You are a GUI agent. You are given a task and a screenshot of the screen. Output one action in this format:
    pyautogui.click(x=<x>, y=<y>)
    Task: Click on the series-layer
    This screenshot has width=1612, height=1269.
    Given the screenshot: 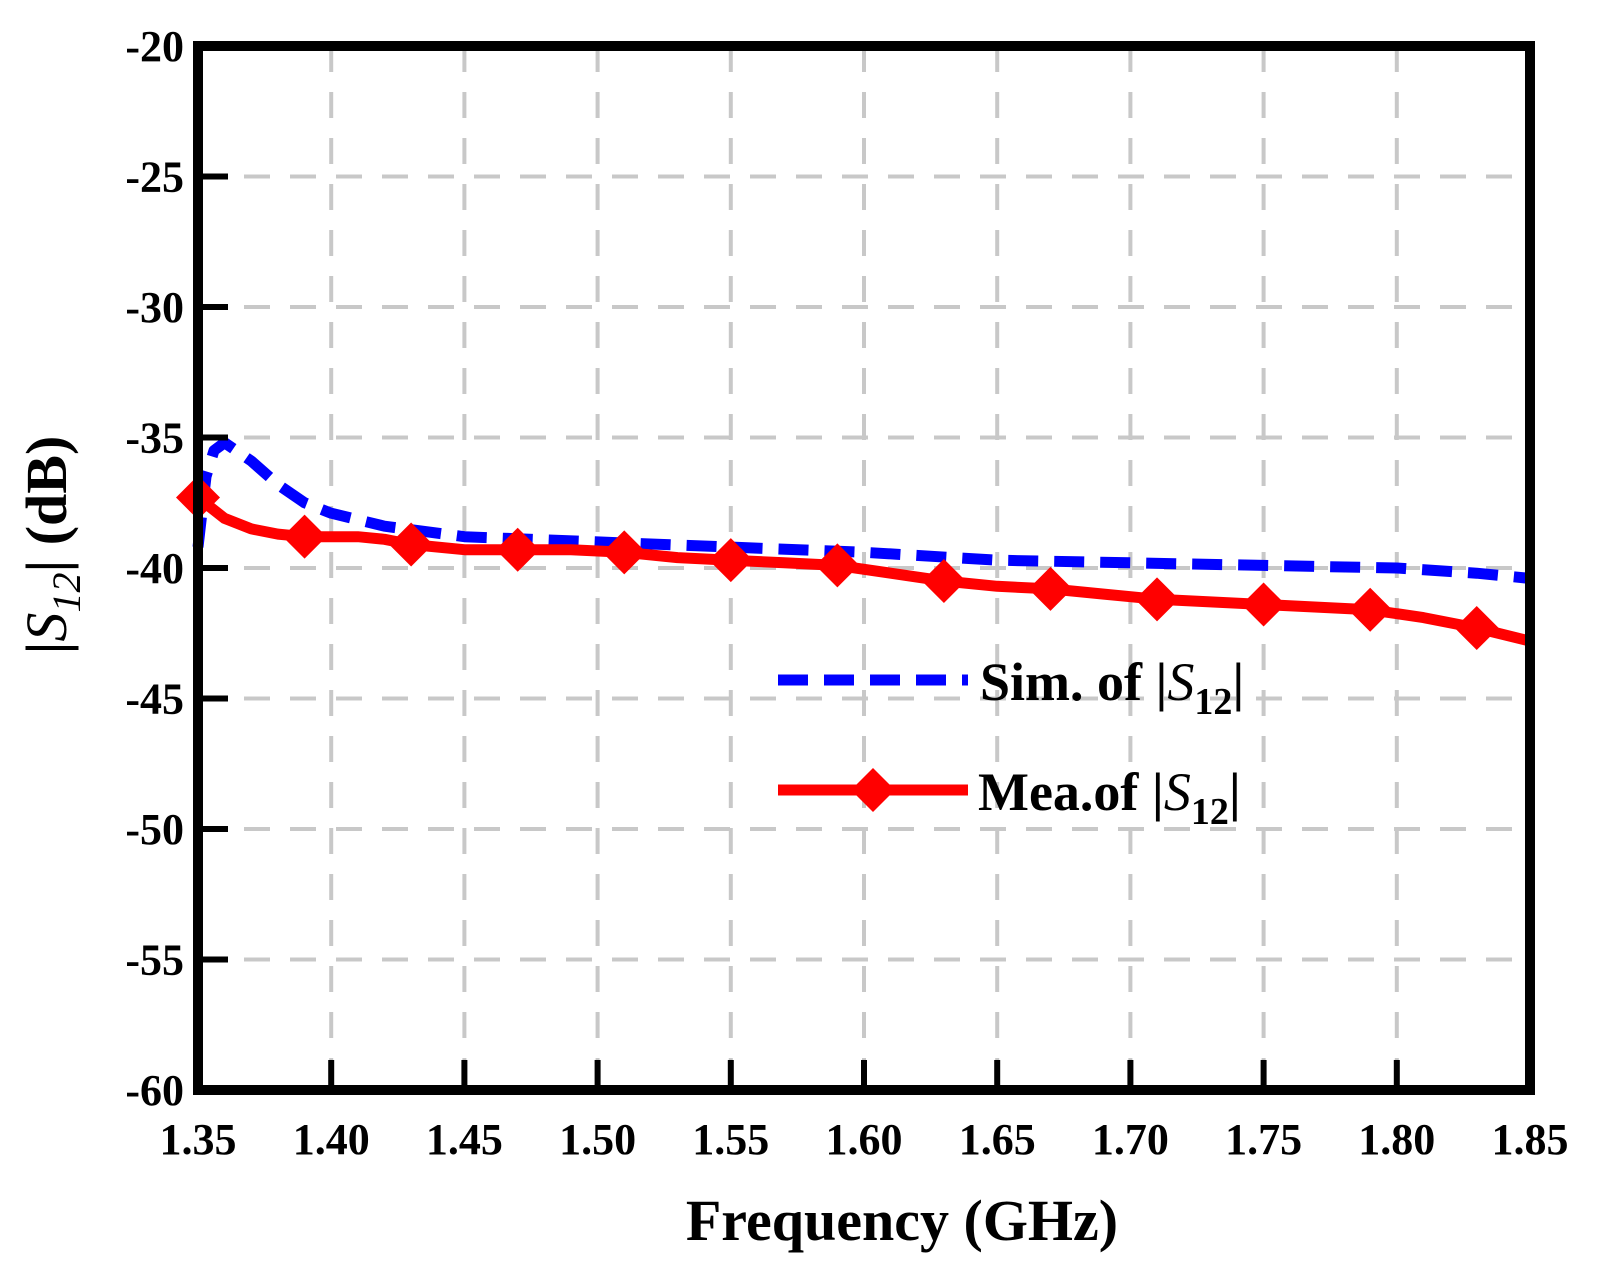 What is the action you would take?
    pyautogui.click(x=854, y=544)
    